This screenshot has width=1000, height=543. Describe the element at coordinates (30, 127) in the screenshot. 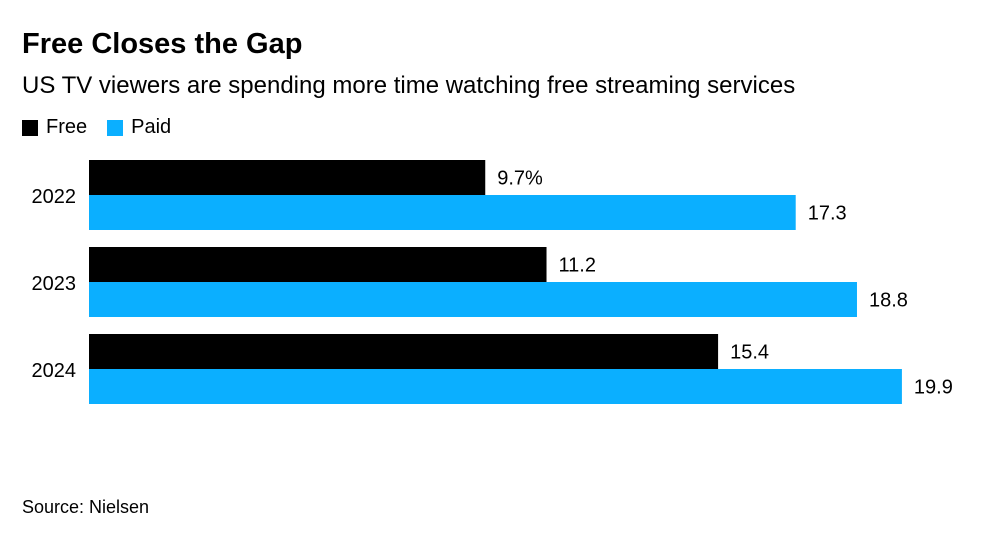

I see `legend-swatch-free` at that location.